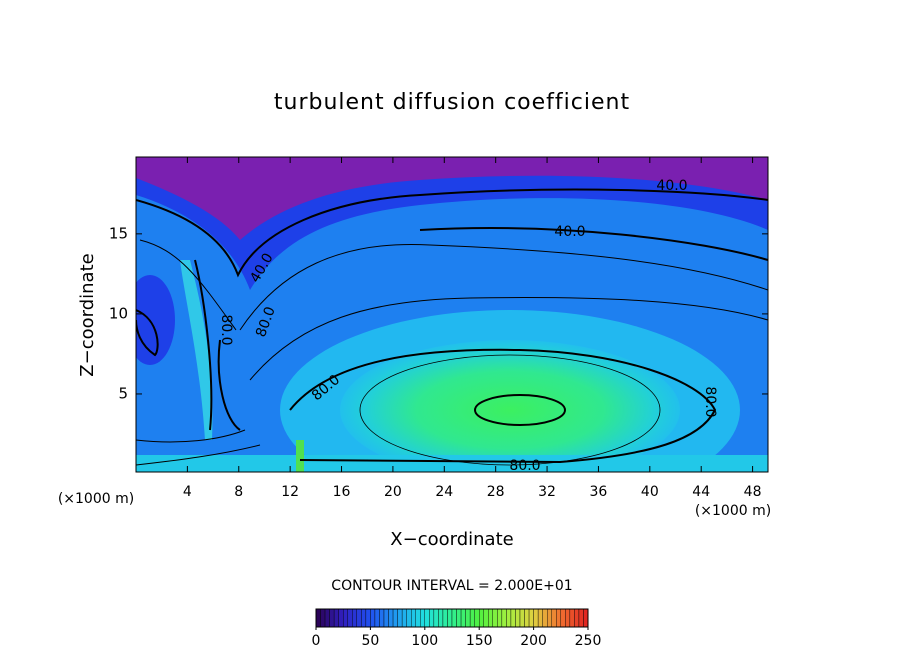 This screenshot has height=654, width=904. What do you see at coordinates (753, 492) in the screenshot?
I see `x-tick-label: 48` at bounding box center [753, 492].